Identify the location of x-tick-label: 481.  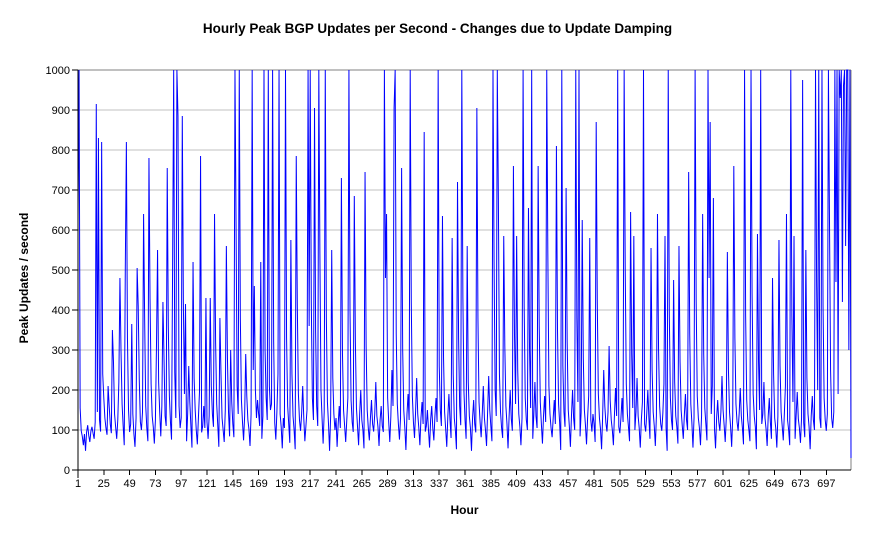
(594, 484).